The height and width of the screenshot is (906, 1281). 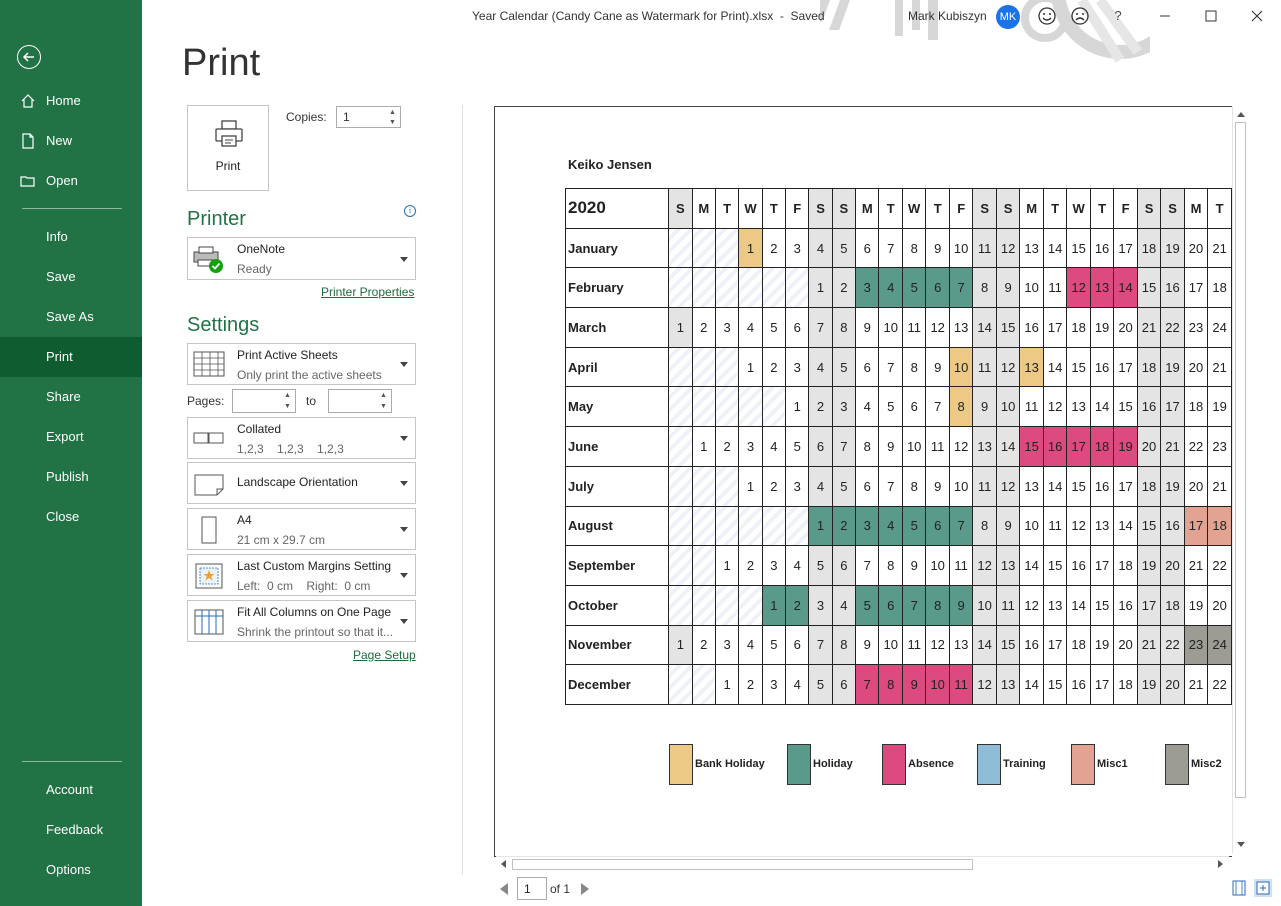 I want to click on day-header: F, so click(x=1125, y=208).